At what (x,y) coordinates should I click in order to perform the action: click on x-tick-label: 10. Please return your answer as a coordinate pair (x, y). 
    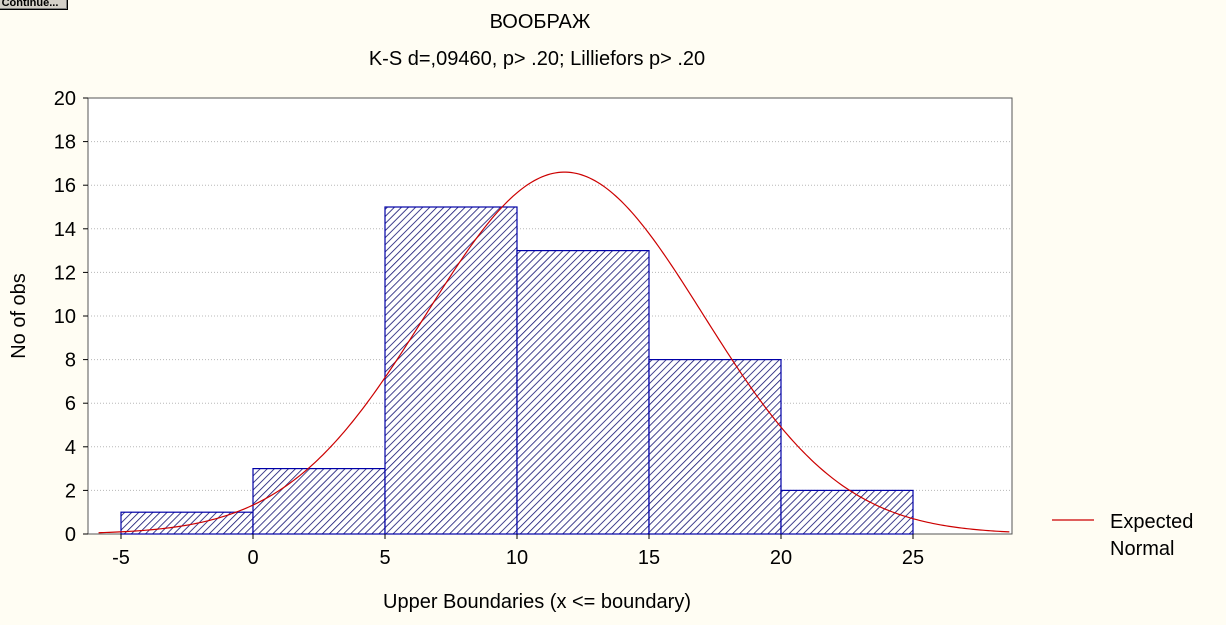
    Looking at the image, I should click on (517, 558).